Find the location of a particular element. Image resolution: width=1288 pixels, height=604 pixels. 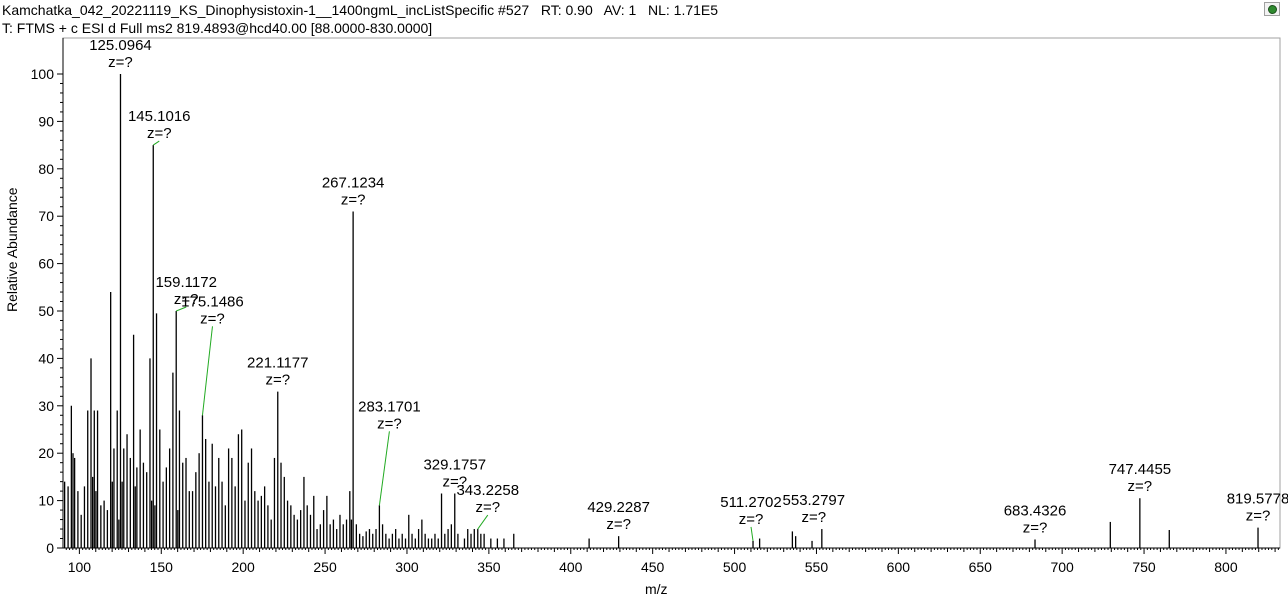

x-tick-label: 700 is located at coordinates (1062, 567).